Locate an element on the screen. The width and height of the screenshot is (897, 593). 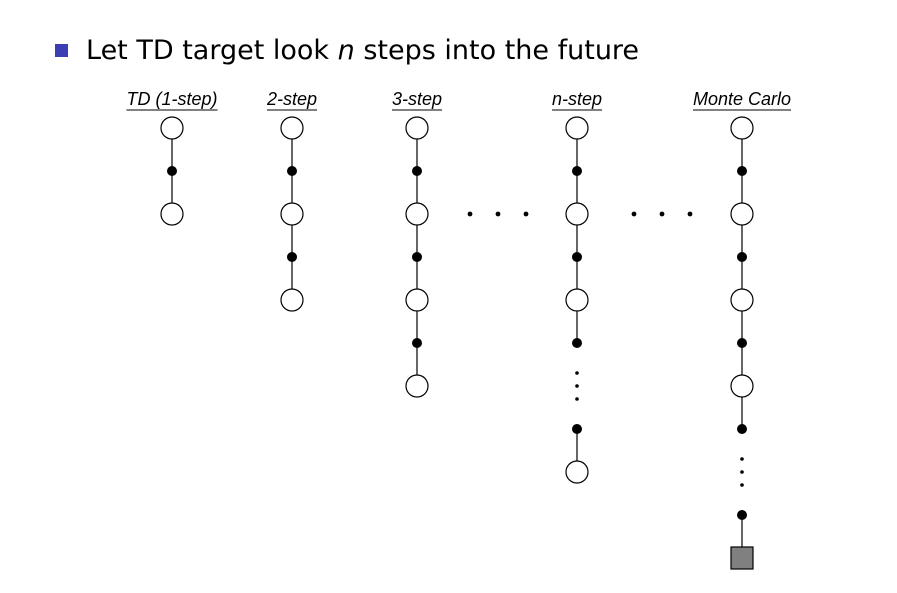
column-4-label: n-step is located at coordinates (577, 99).